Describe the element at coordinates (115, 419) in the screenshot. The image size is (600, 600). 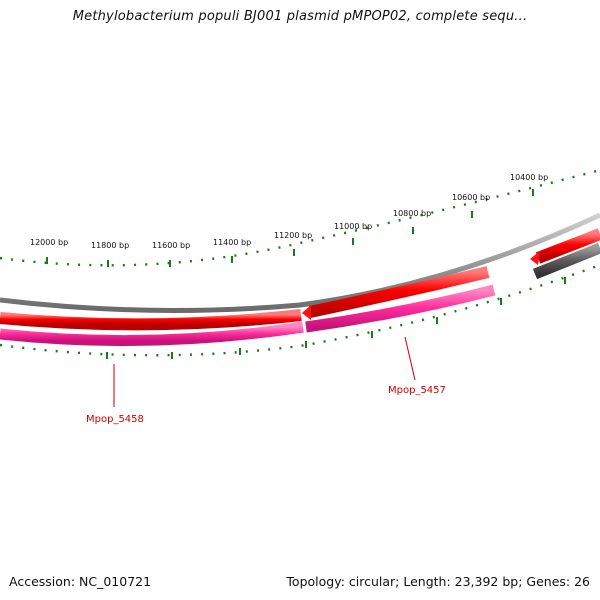
I see `gene-label-mpop-5458: Mpop_5458` at that location.